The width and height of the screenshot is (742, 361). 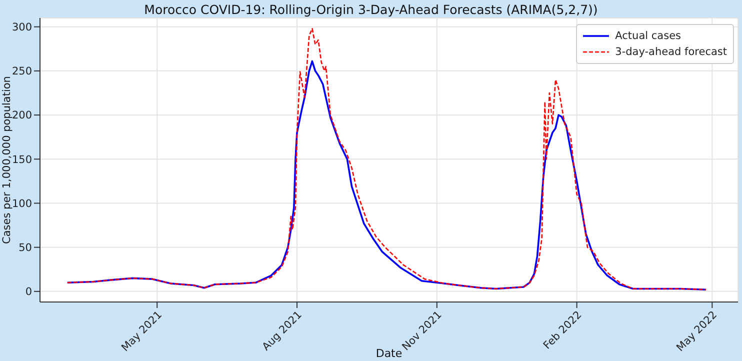 What do you see at coordinates (22, 160) in the screenshot?
I see `y-tick-label: 150` at bounding box center [22, 160].